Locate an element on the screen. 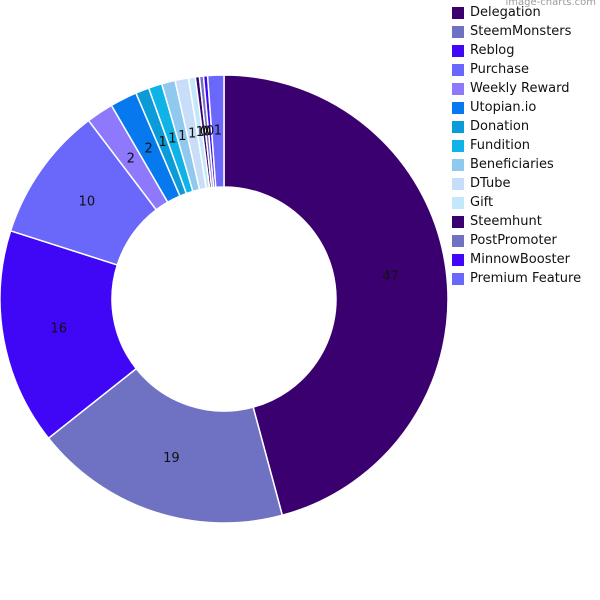 The height and width of the screenshot is (600, 600). slice-label-utopian-io: 2 is located at coordinates (148, 148).